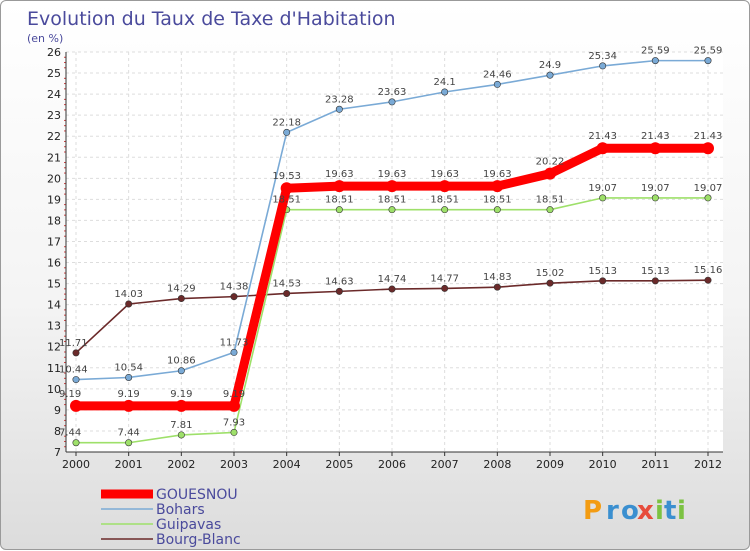  What do you see at coordinates (188, 525) in the screenshot?
I see `legend-label-guipavas: Guipavas` at bounding box center [188, 525].